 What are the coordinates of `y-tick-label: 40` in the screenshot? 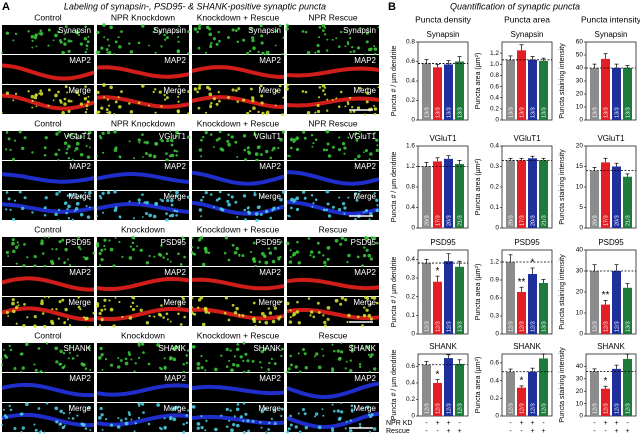 It's located at (580, 68).